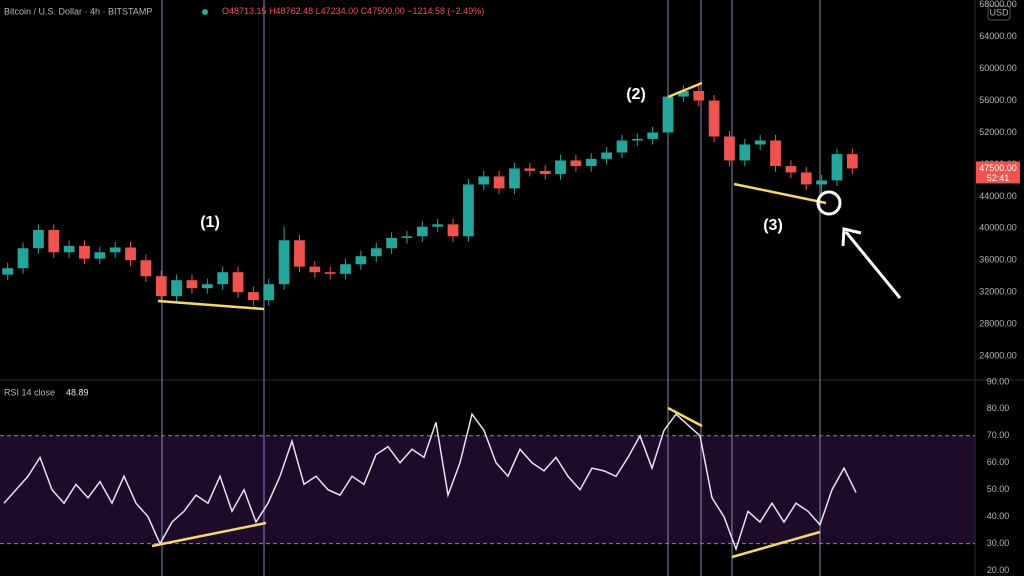 This screenshot has height=576, width=1024. I want to click on annotation: (1), so click(210, 222).